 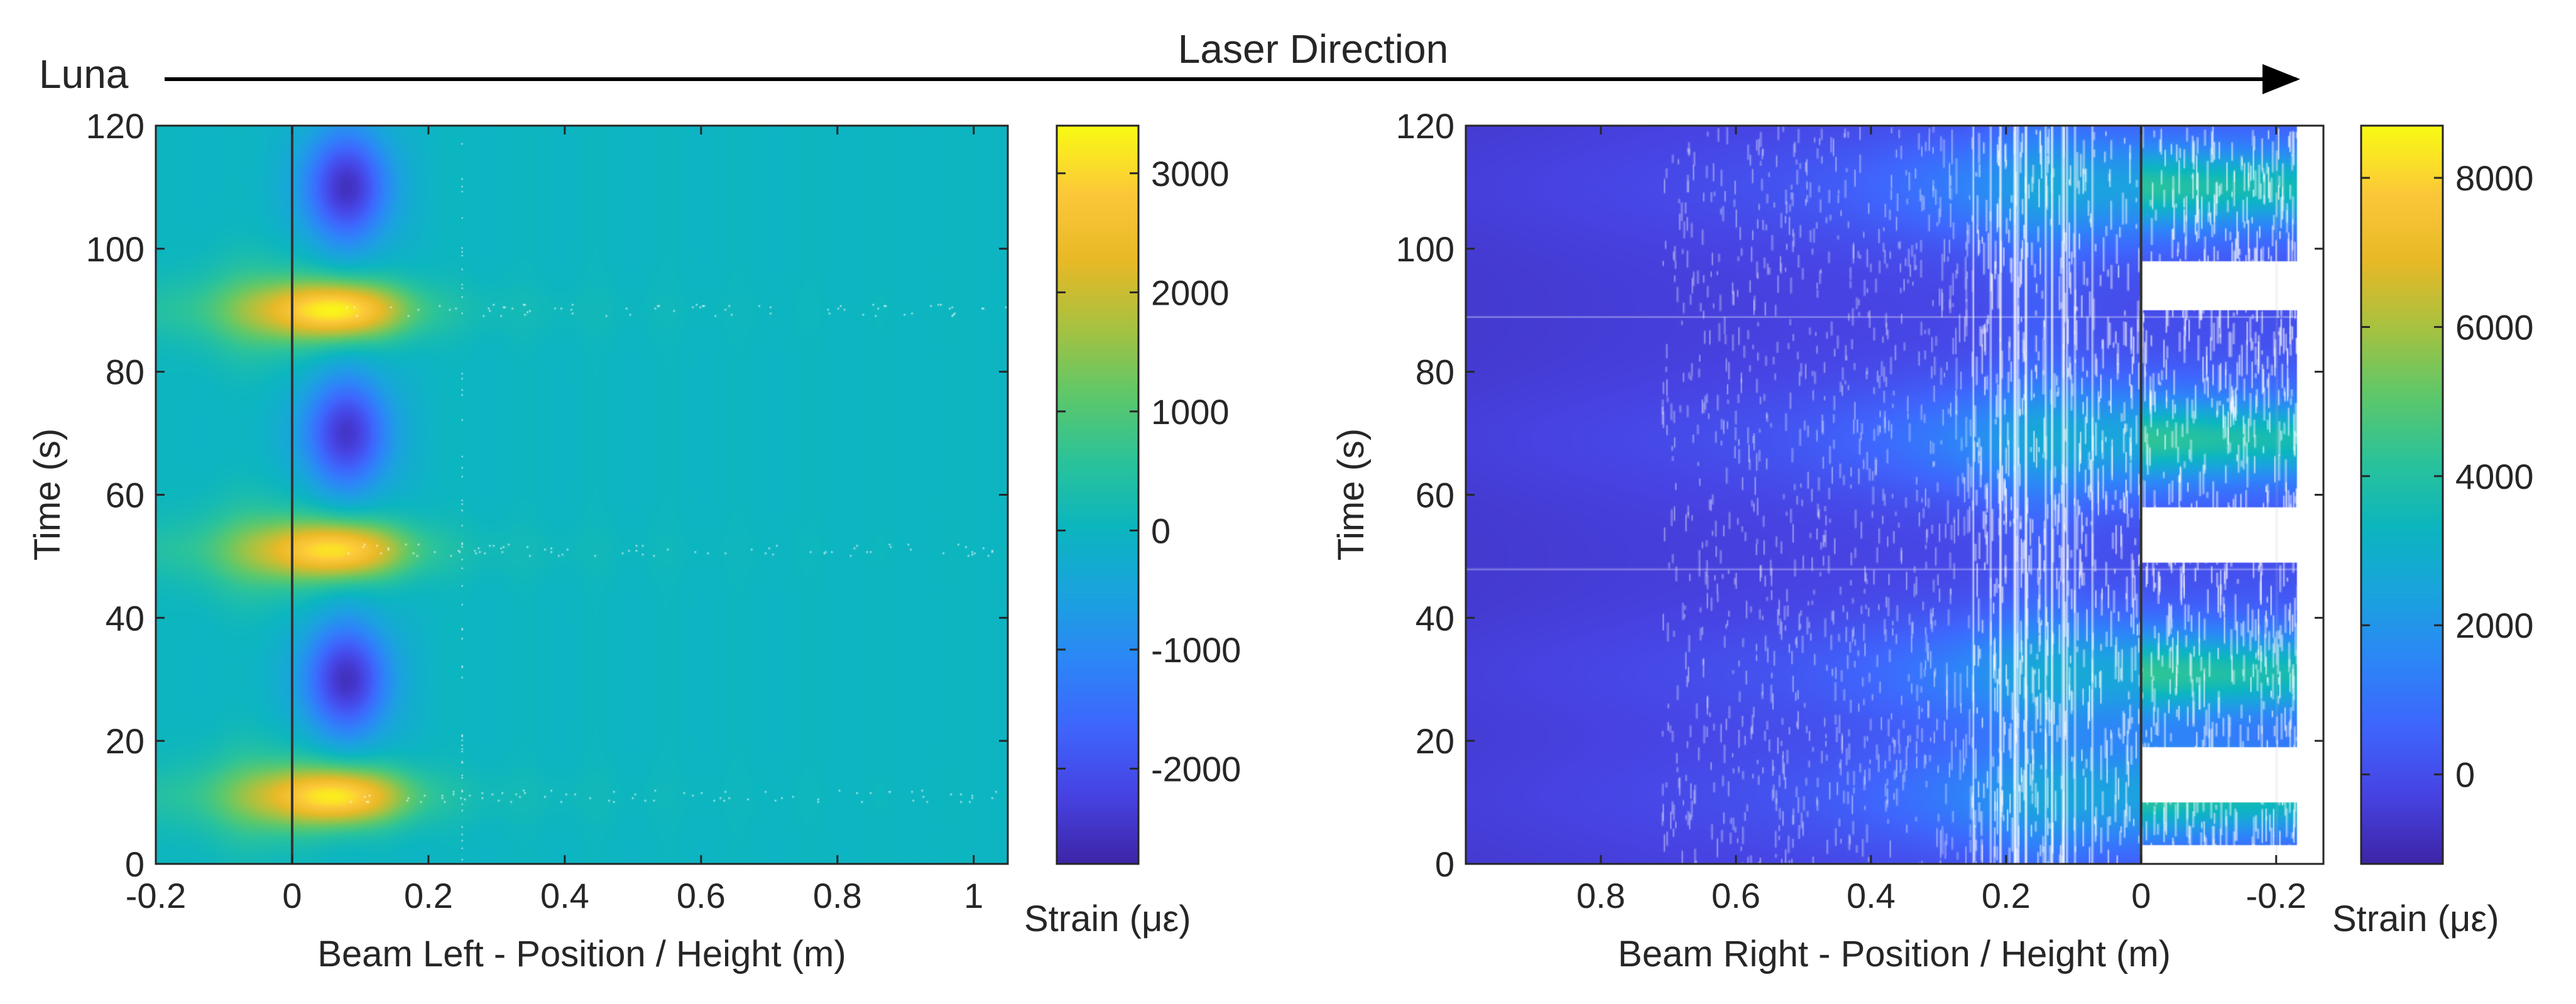 What do you see at coordinates (2465, 775) in the screenshot?
I see `right-colorbar-tick-label: 0` at bounding box center [2465, 775].